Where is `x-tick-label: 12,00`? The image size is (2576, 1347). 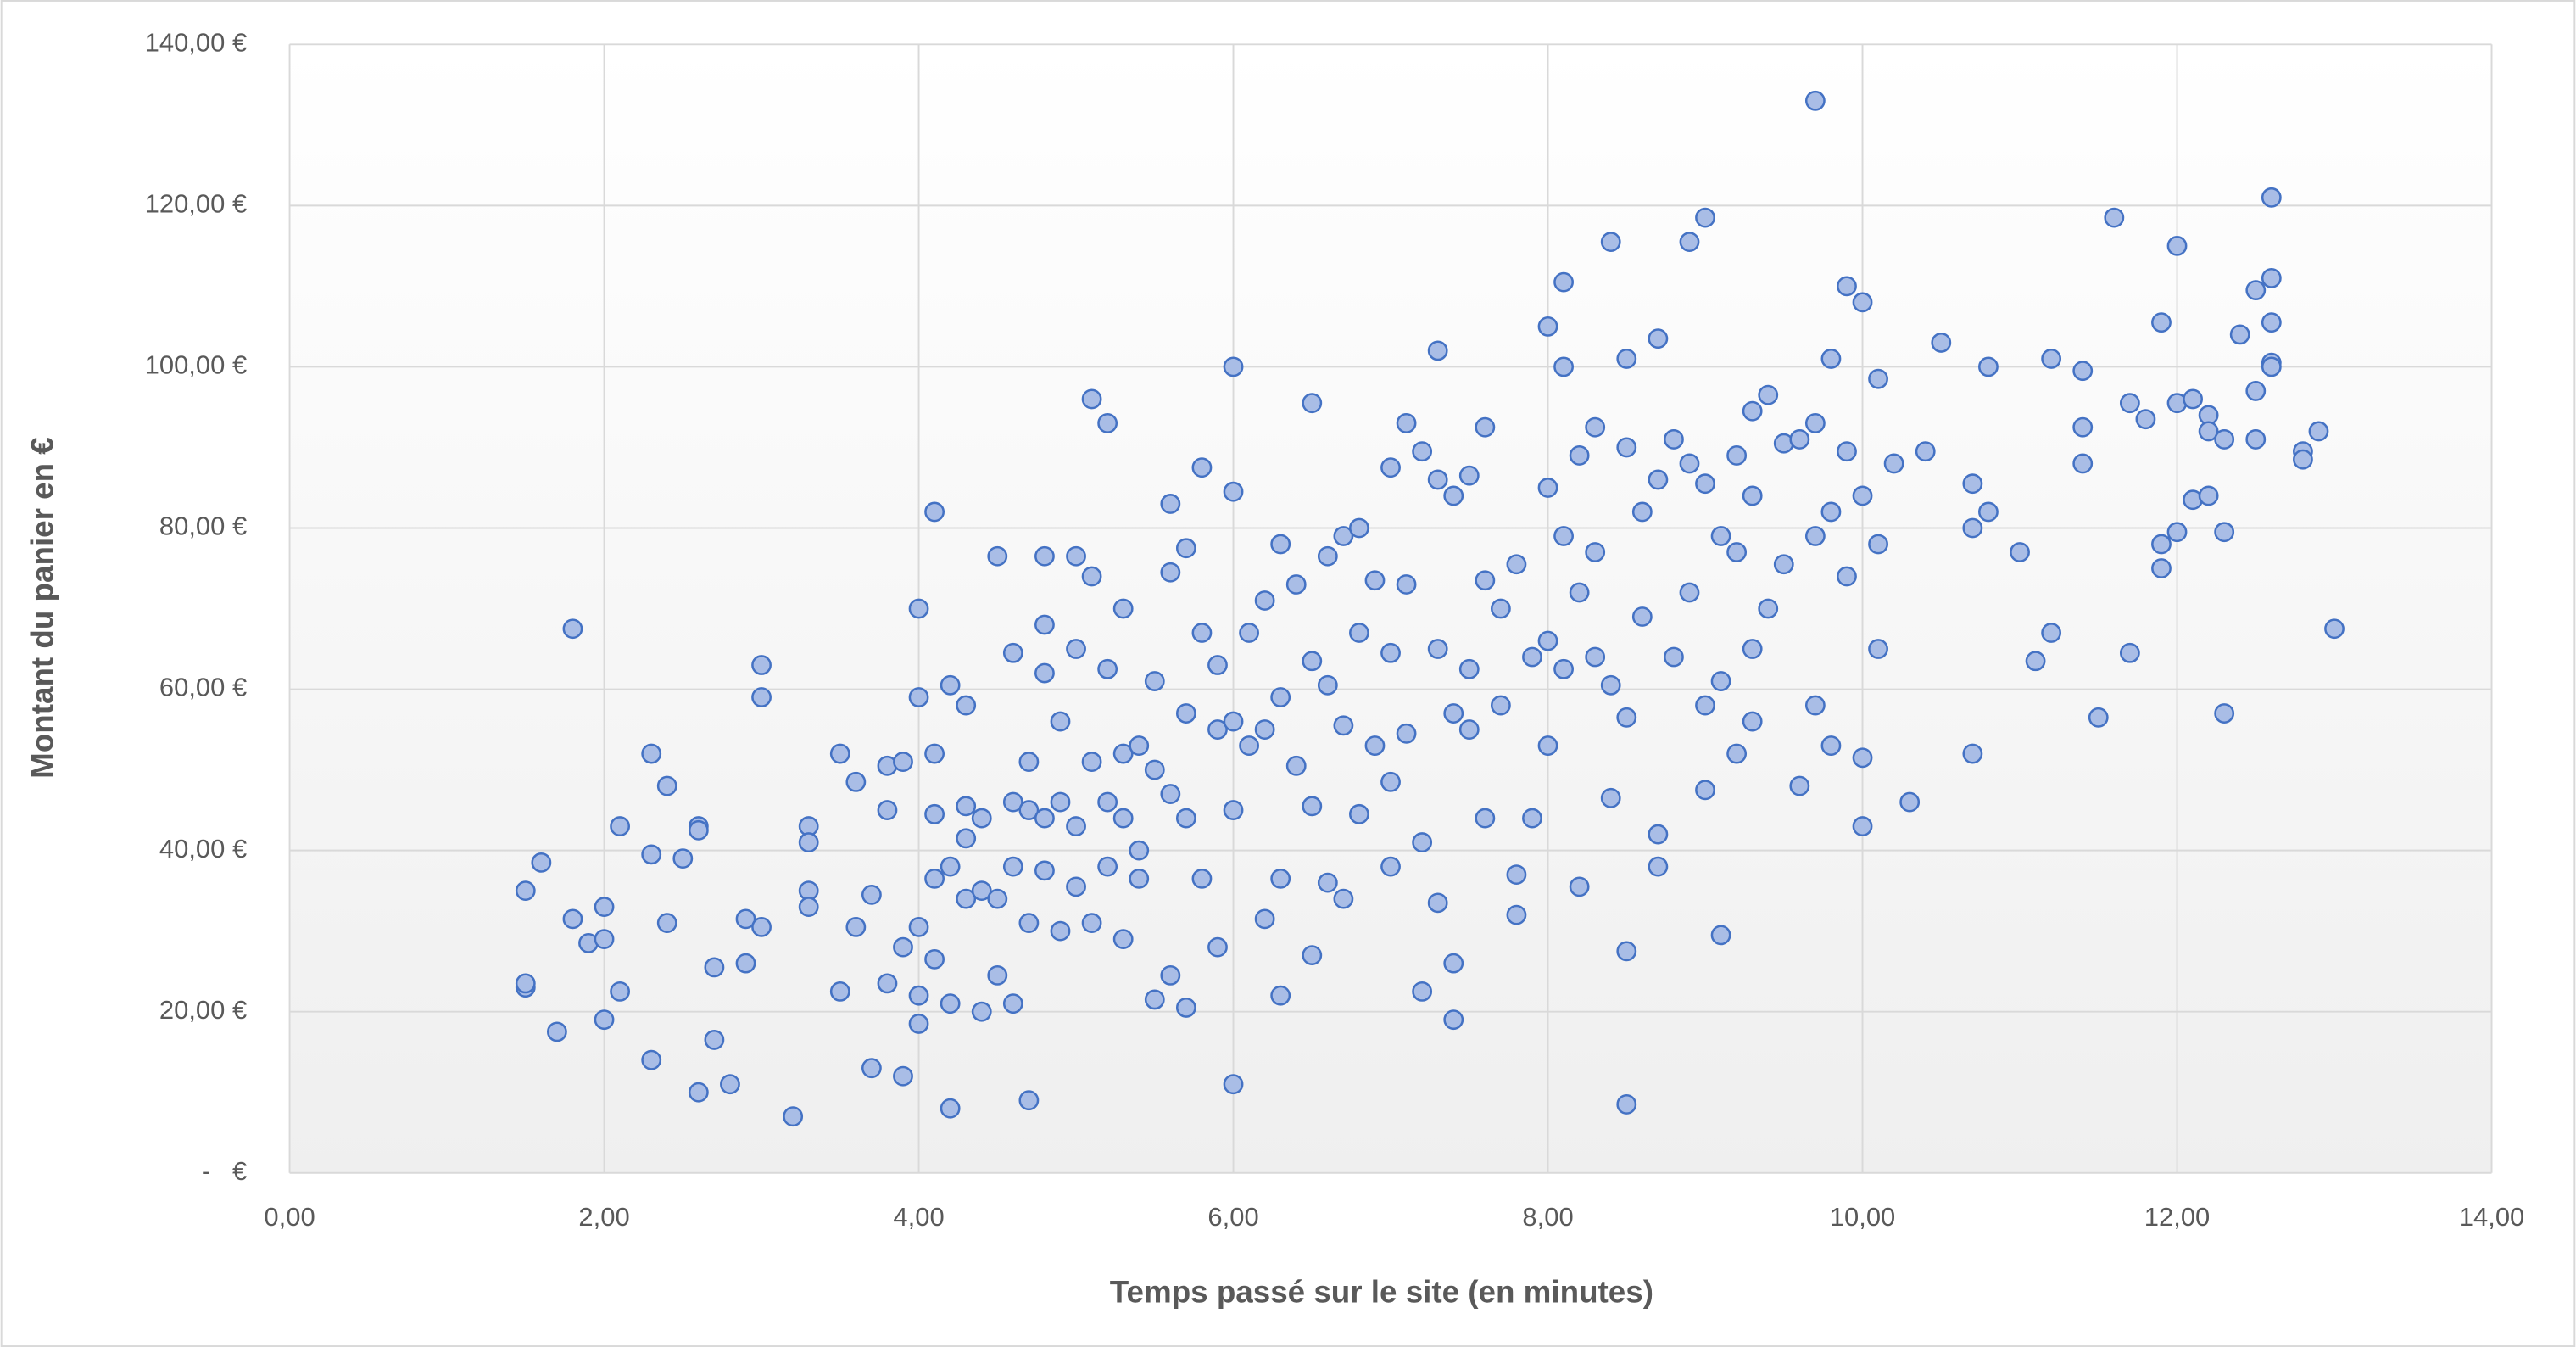 x-tick-label: 12,00 is located at coordinates (2177, 1217).